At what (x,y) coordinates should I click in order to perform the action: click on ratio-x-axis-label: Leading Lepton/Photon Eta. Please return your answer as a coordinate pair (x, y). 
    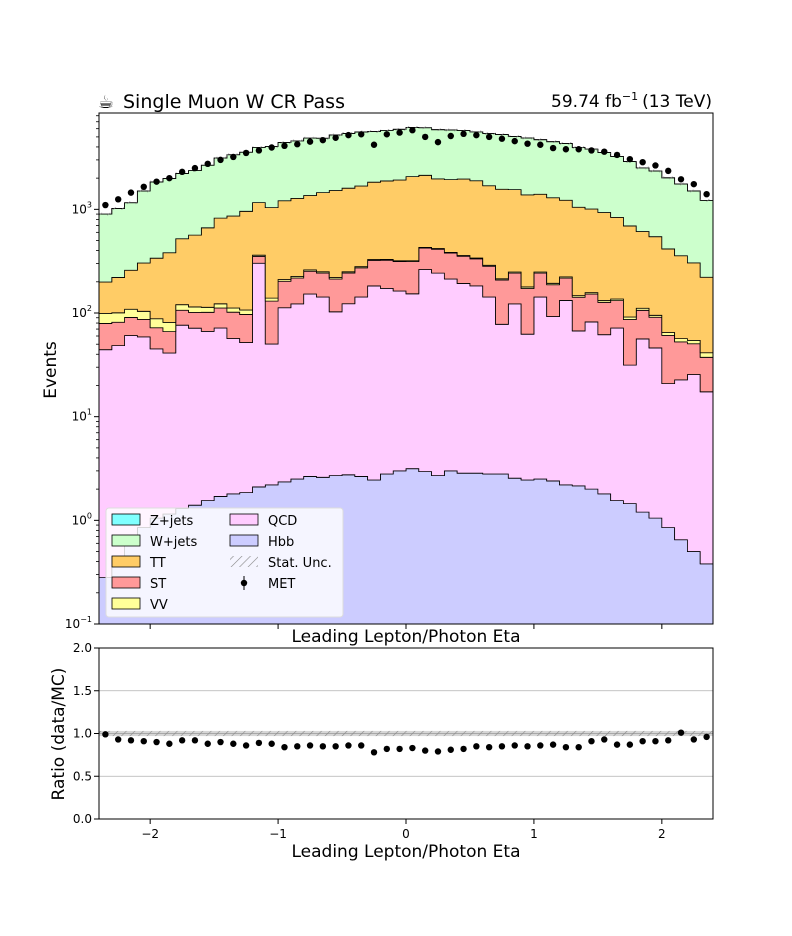
    Looking at the image, I should click on (405, 852).